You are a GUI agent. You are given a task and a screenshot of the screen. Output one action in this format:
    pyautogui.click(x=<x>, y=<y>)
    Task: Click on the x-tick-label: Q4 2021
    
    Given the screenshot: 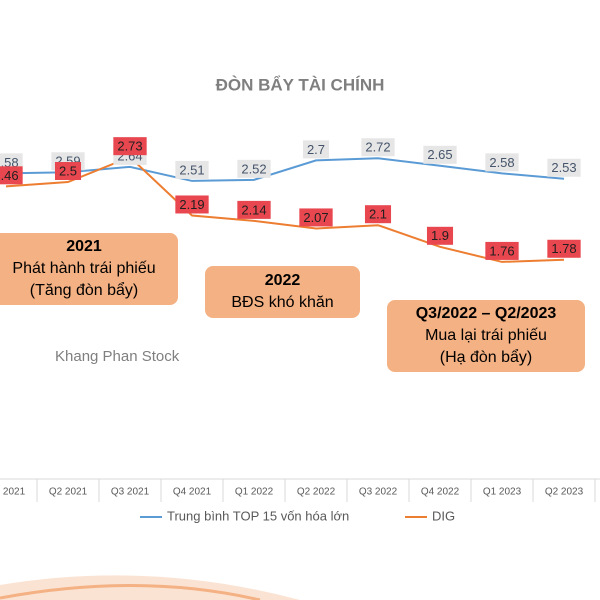 What is the action you would take?
    pyautogui.click(x=192, y=492)
    